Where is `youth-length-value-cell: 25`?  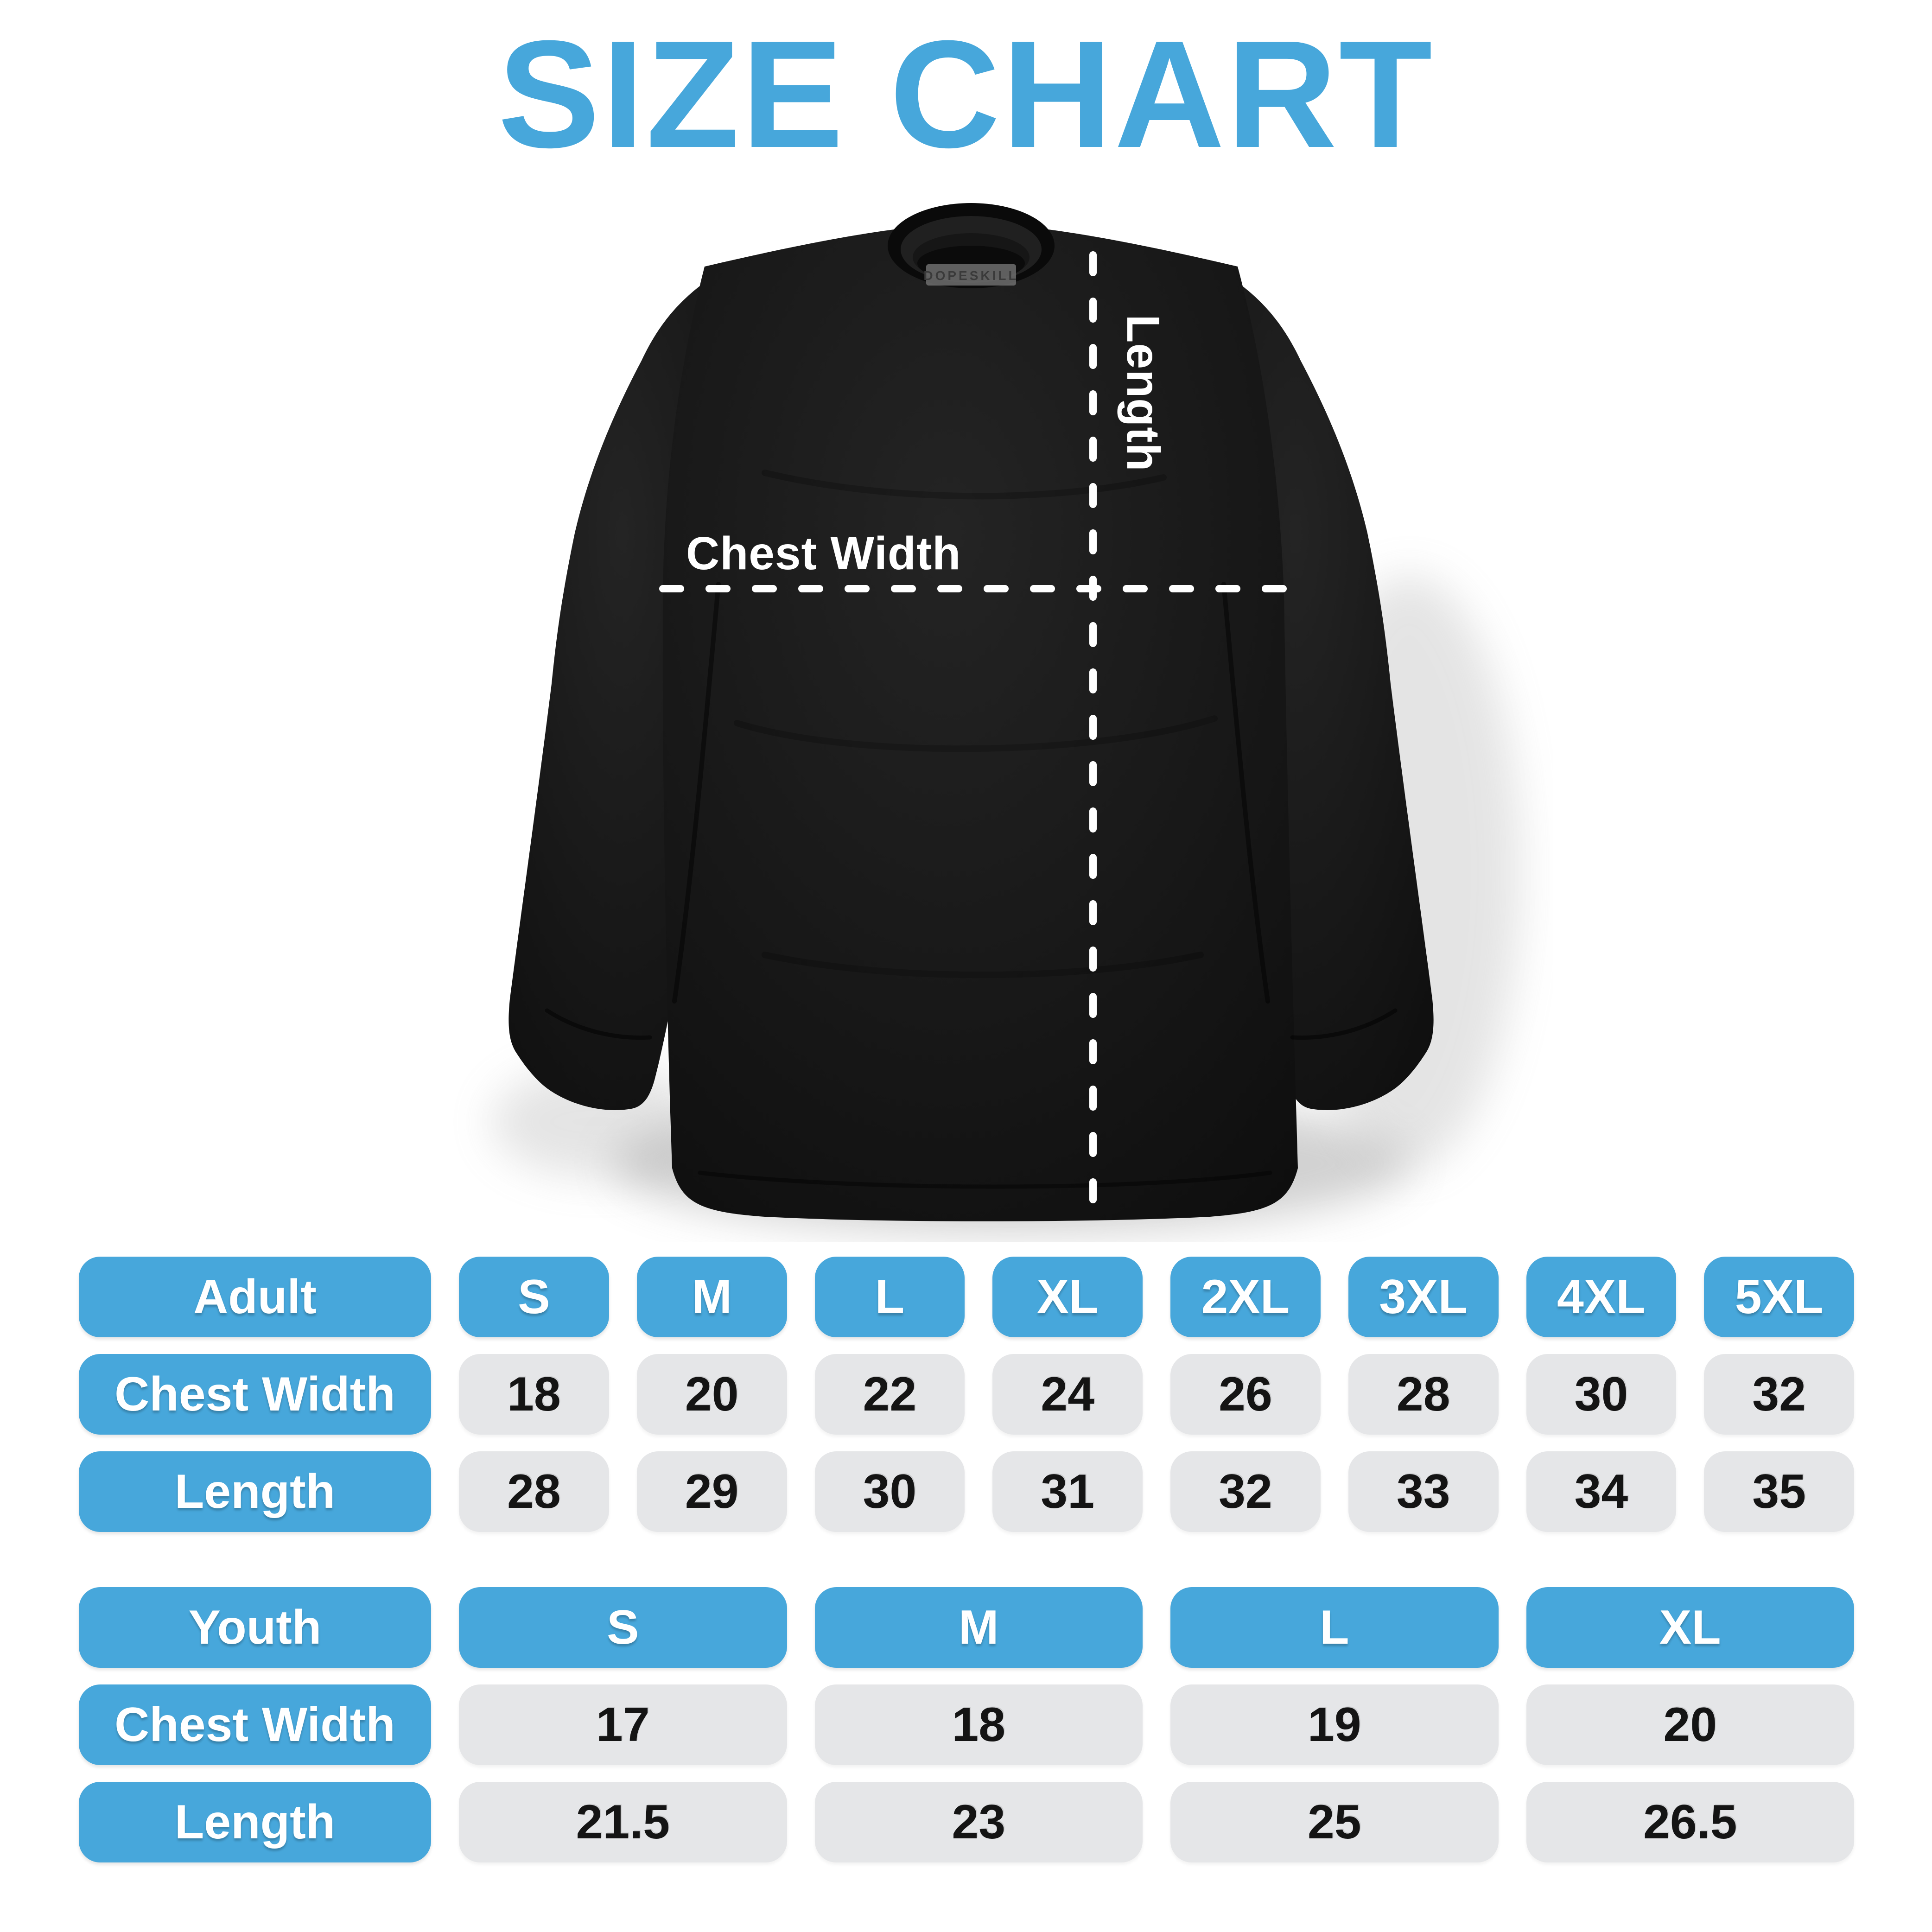 youth-length-value-cell: 25 is located at coordinates (1334, 1822).